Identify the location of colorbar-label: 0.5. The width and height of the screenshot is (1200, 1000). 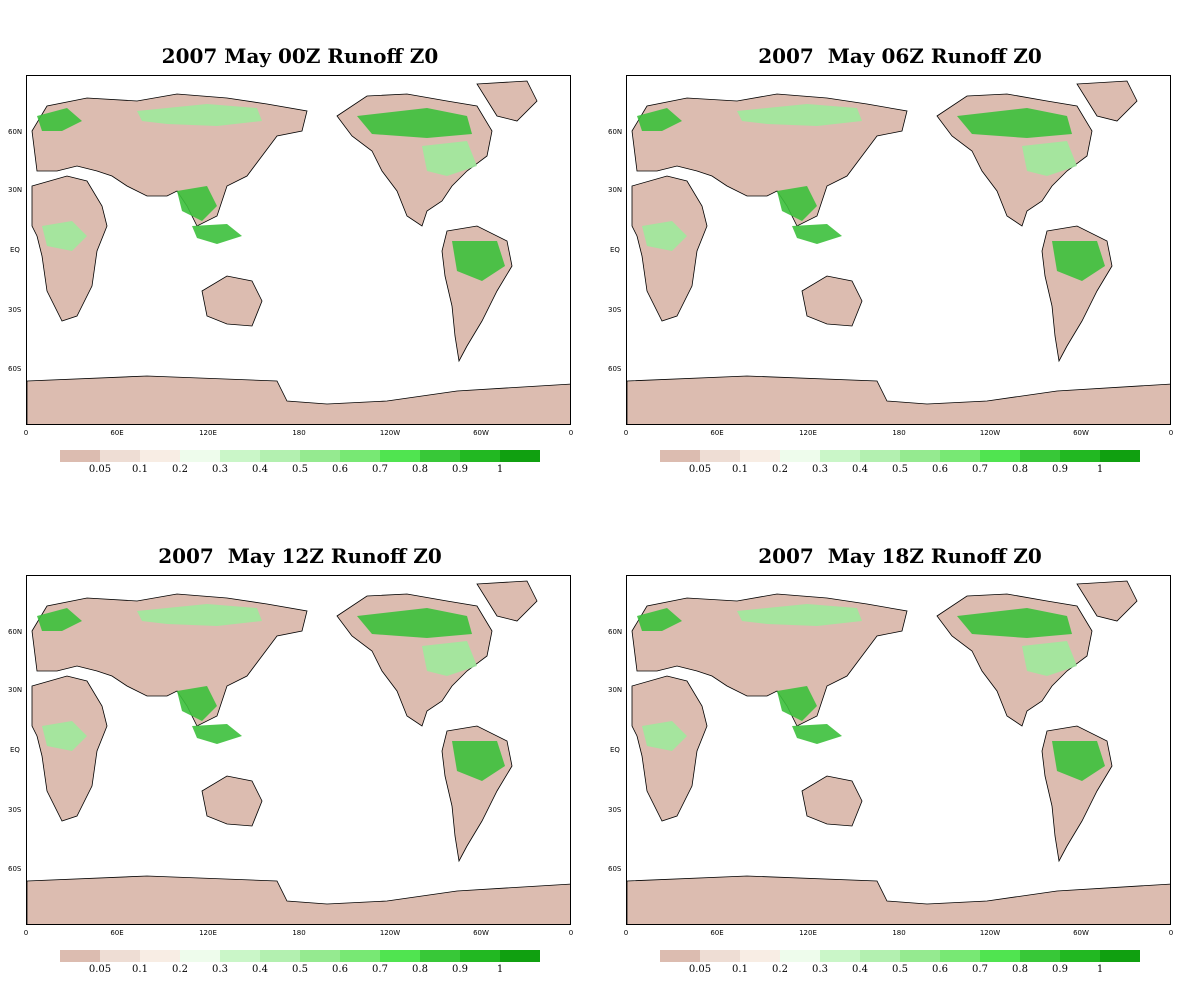
(900, 469).